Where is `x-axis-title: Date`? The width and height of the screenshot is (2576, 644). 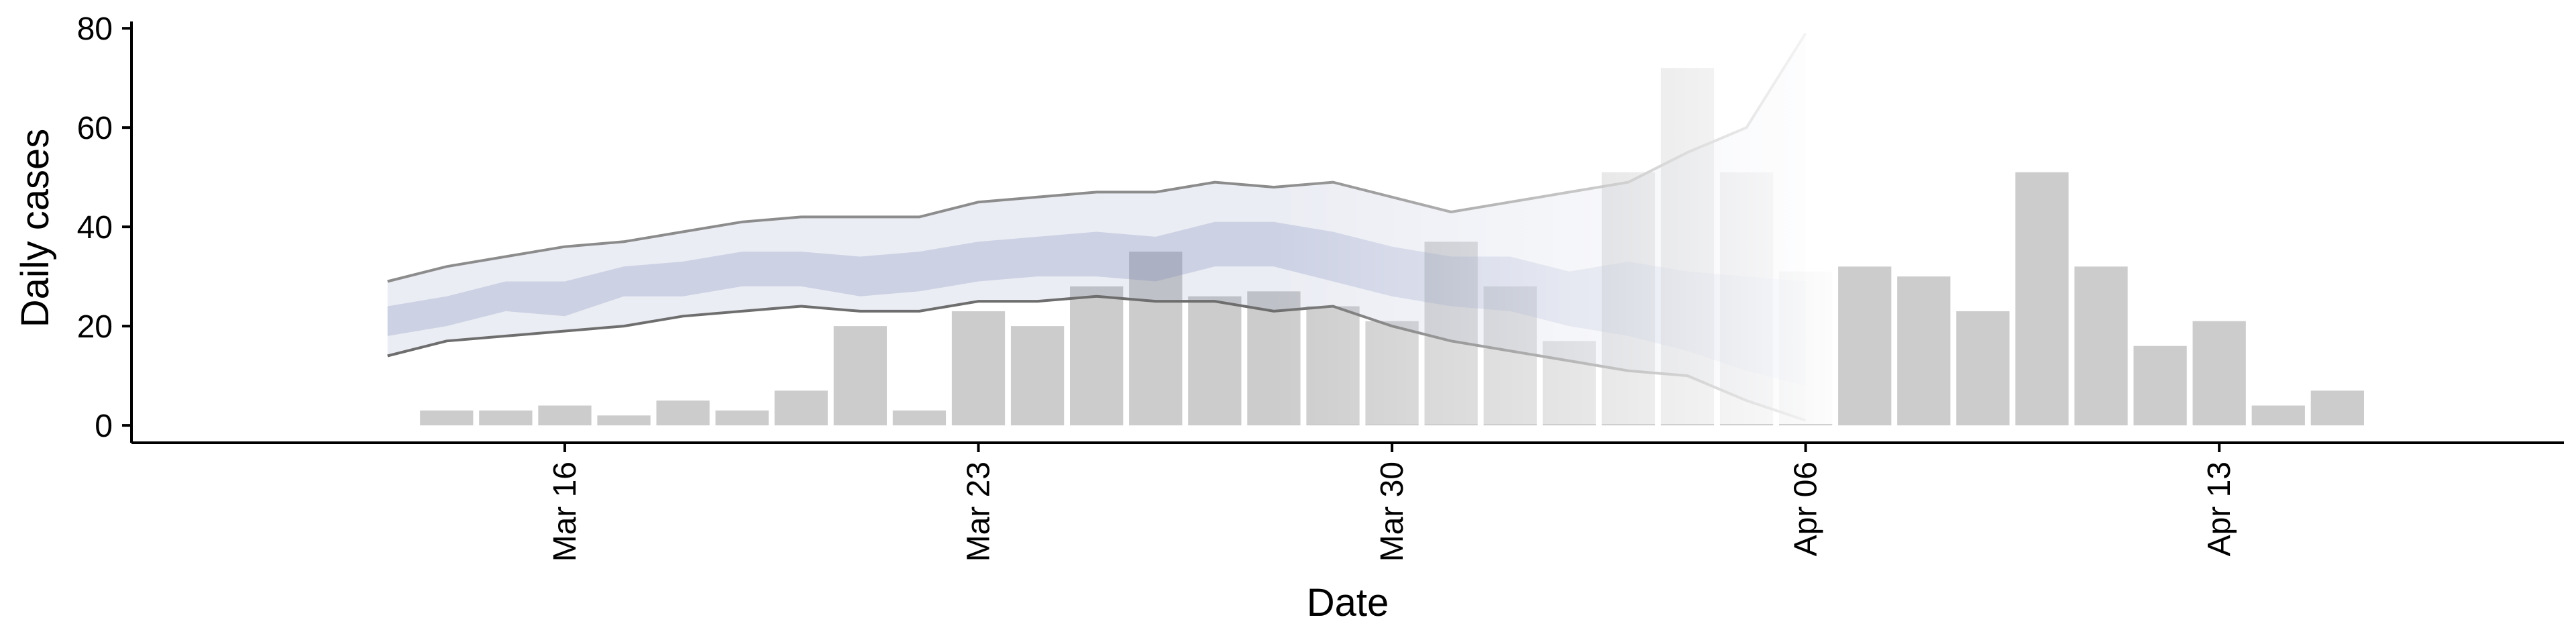
x-axis-title: Date is located at coordinates (1348, 603).